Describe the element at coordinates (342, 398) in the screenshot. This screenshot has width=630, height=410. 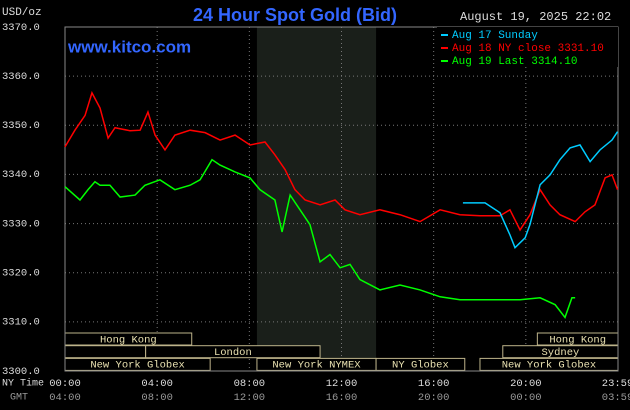
I see `x2-tick-label: 16:00` at that location.